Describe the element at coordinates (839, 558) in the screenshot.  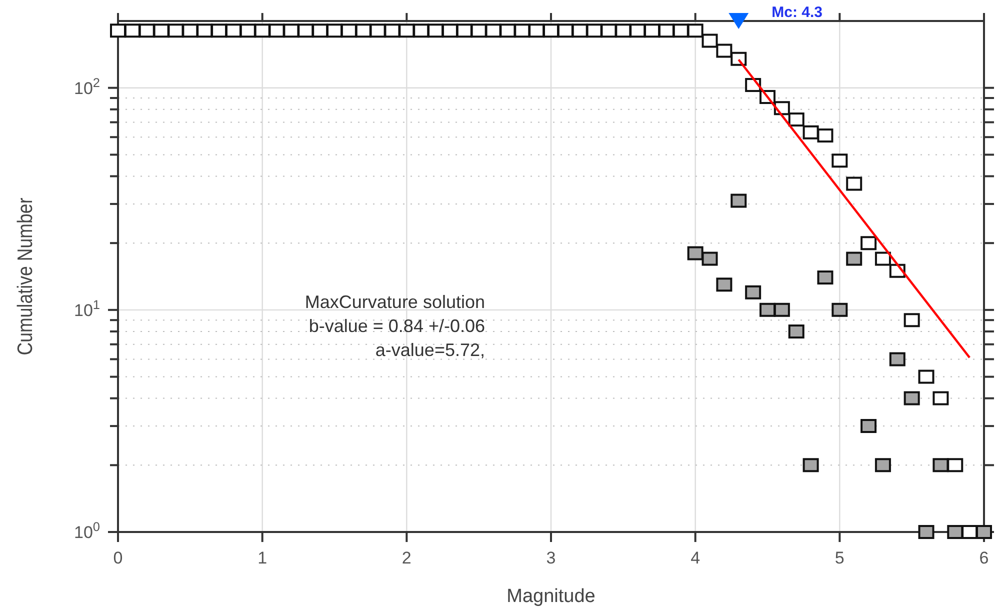
I see `x-tick-label: 5` at that location.